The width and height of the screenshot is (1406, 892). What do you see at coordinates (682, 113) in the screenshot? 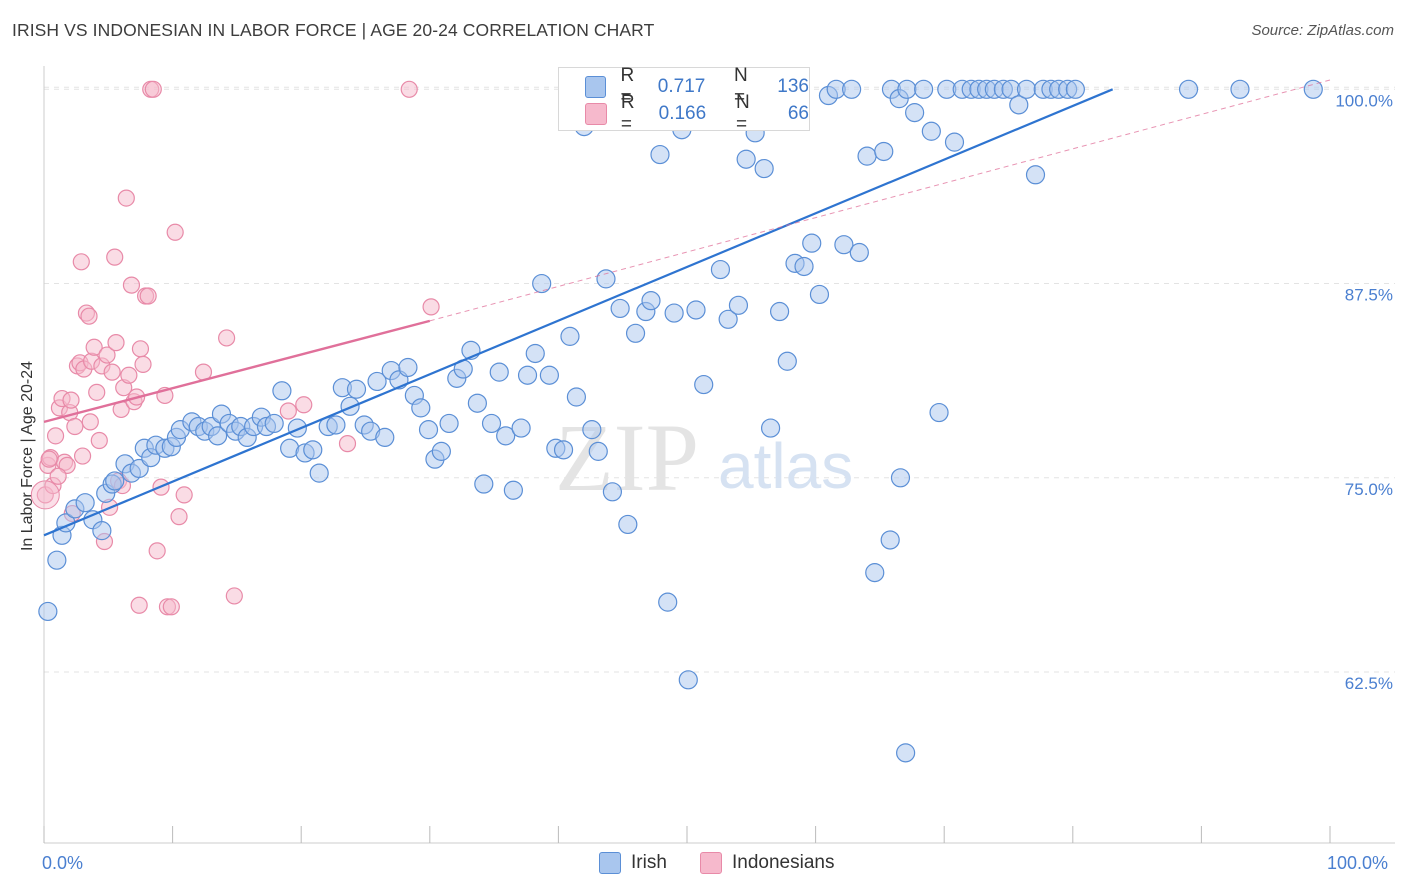
I see `indonesians-r-value: 0.166` at bounding box center [682, 113].